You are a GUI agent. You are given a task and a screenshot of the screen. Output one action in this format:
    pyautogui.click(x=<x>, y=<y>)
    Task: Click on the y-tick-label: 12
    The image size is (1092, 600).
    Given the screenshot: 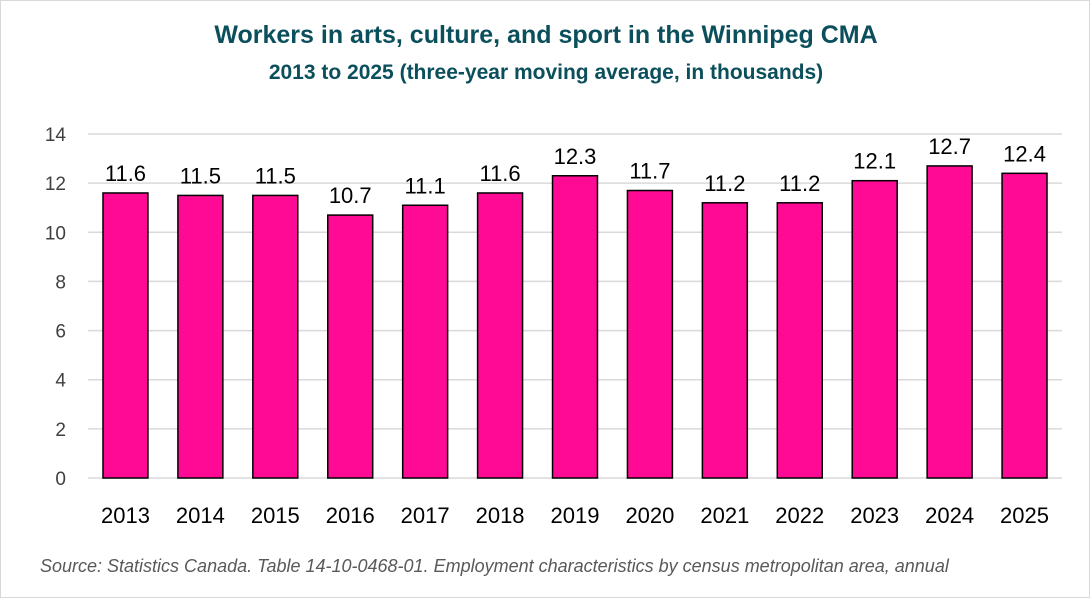 What is the action you would take?
    pyautogui.click(x=55, y=184)
    